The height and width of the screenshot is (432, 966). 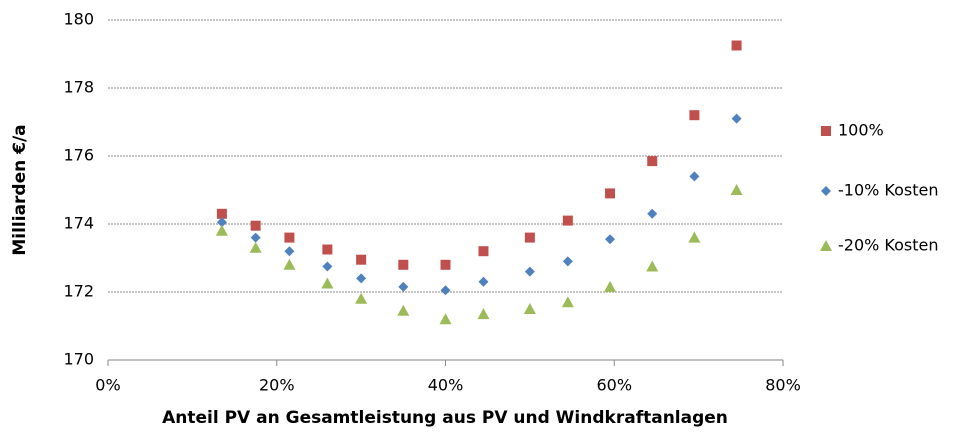 I want to click on x-tick-label: 40%, so click(x=446, y=385).